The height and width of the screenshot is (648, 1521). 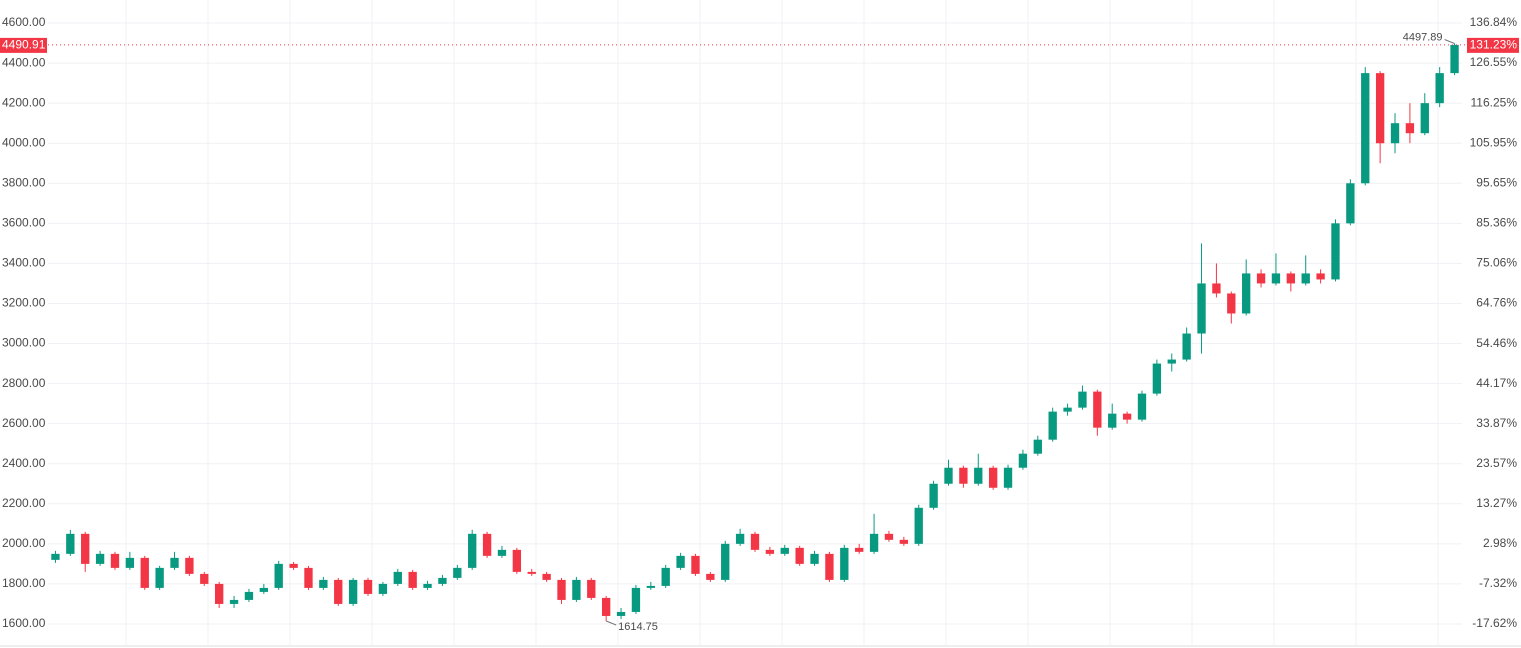 What do you see at coordinates (1500, 543) in the screenshot?
I see `y2-tick-label: 2.98%` at bounding box center [1500, 543].